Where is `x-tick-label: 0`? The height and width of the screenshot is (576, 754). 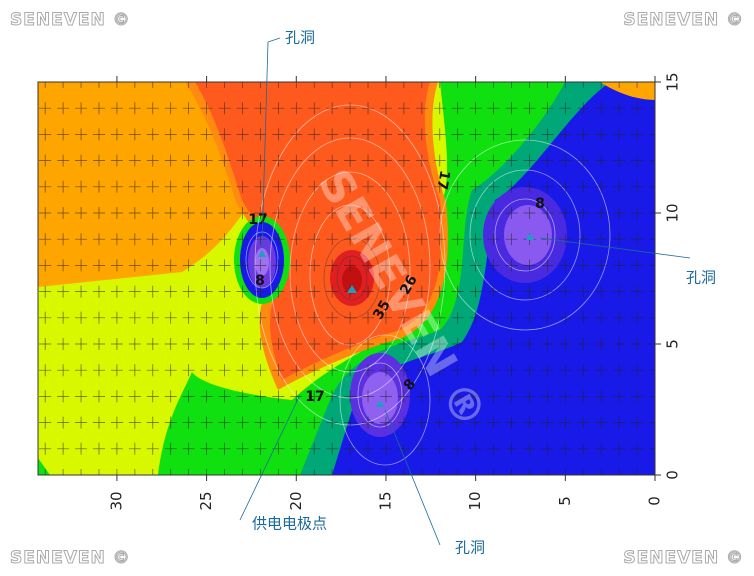 x-tick-label: 0 is located at coordinates (655, 501).